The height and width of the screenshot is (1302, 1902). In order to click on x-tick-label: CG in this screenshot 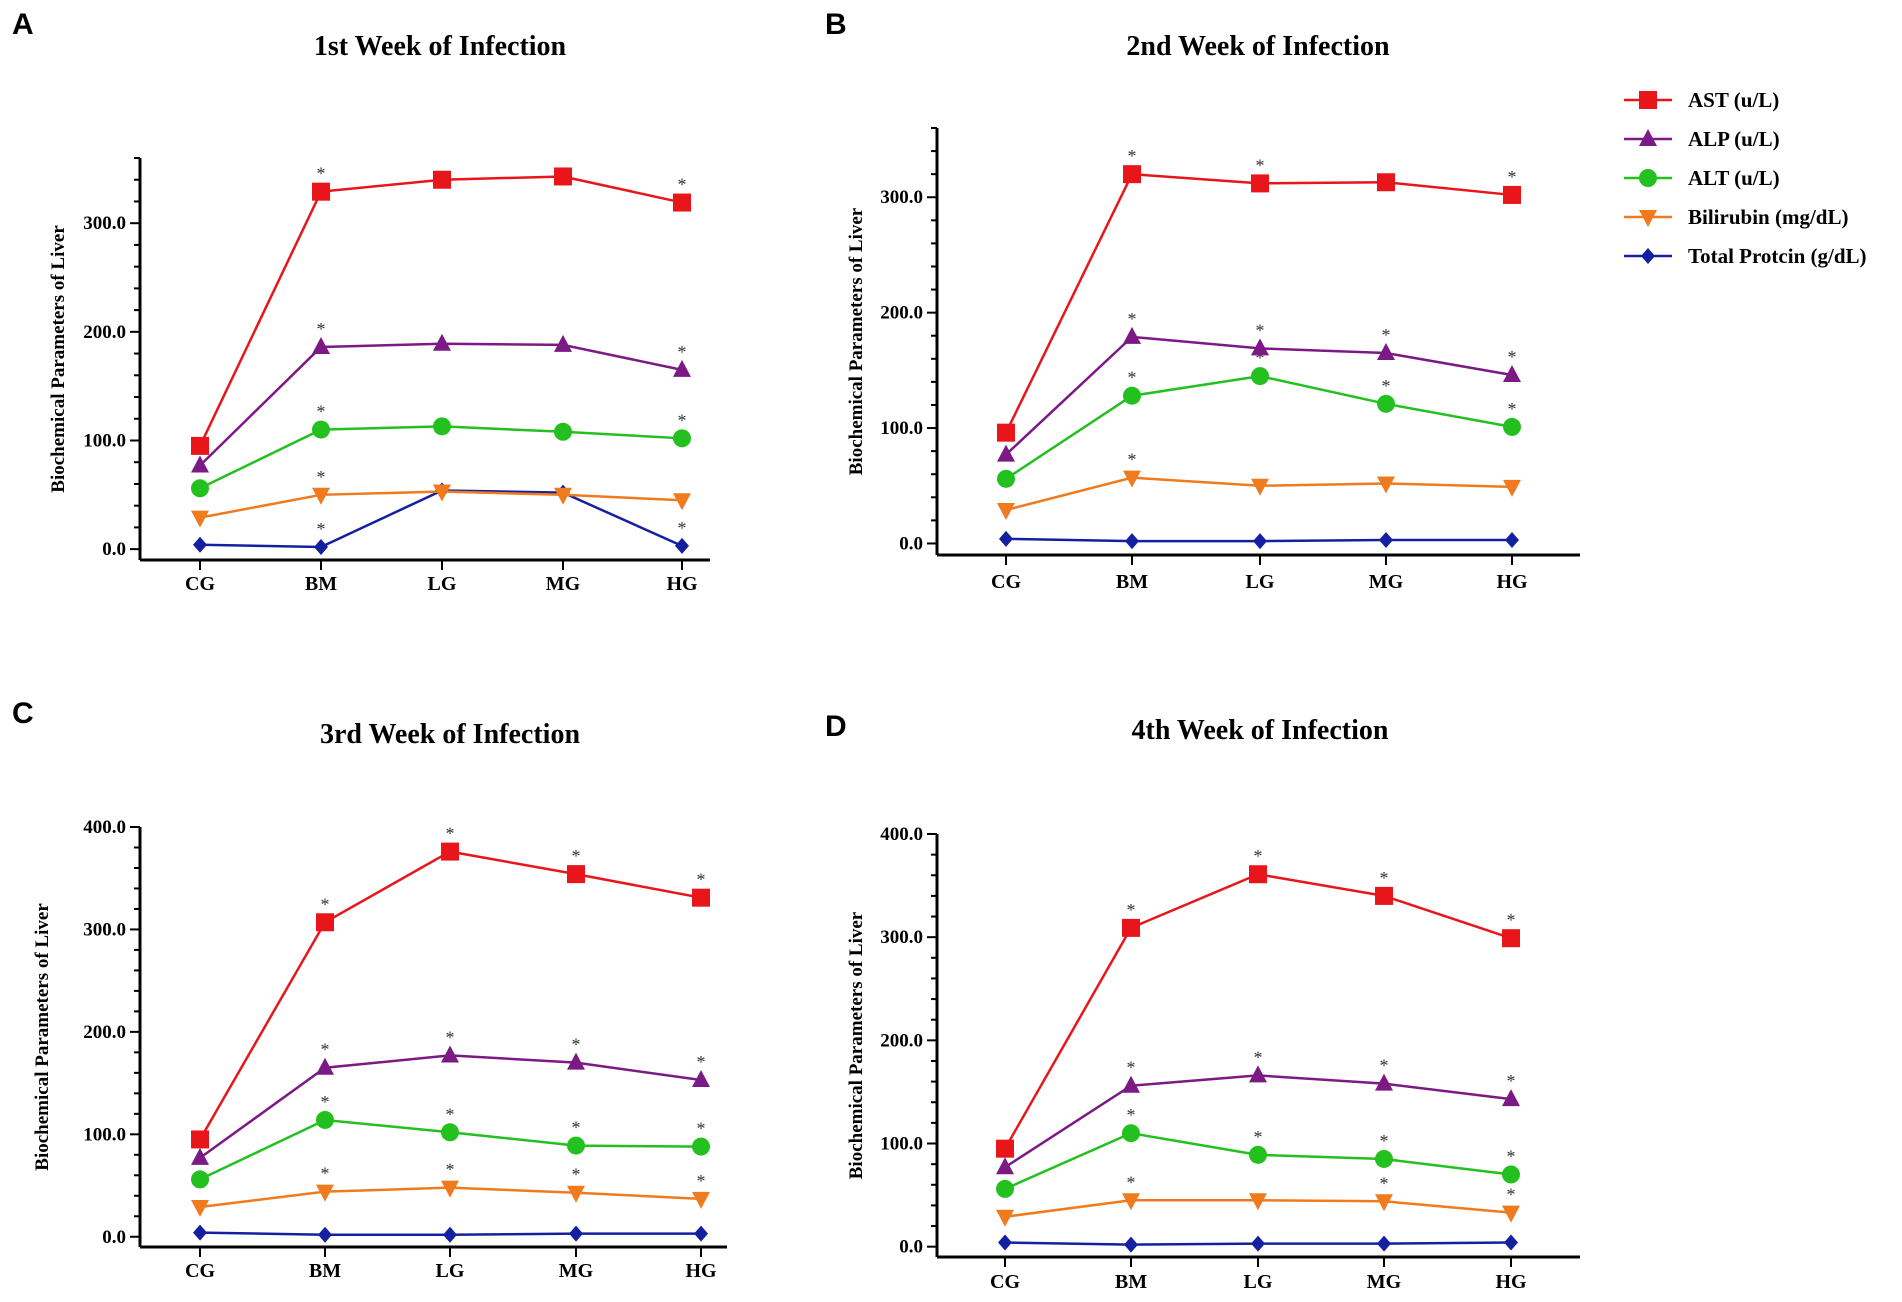, I will do `click(1005, 1282)`.